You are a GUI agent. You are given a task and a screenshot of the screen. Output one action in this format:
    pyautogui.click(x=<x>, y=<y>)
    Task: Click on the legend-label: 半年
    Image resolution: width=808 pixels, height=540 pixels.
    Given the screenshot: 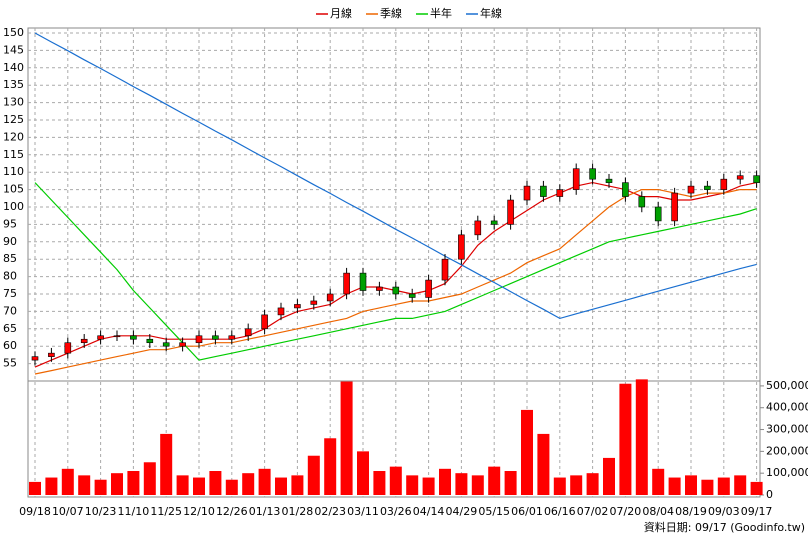 What is the action you would take?
    pyautogui.click(x=441, y=13)
    